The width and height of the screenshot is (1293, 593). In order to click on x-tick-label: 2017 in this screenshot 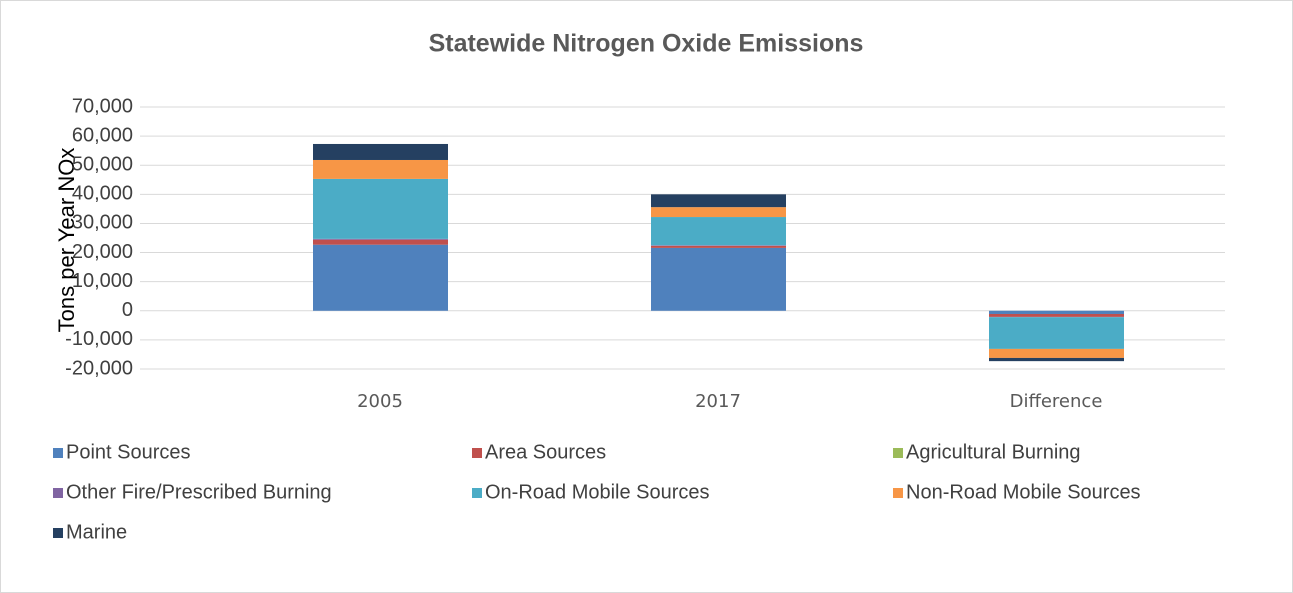, I will do `click(718, 401)`.